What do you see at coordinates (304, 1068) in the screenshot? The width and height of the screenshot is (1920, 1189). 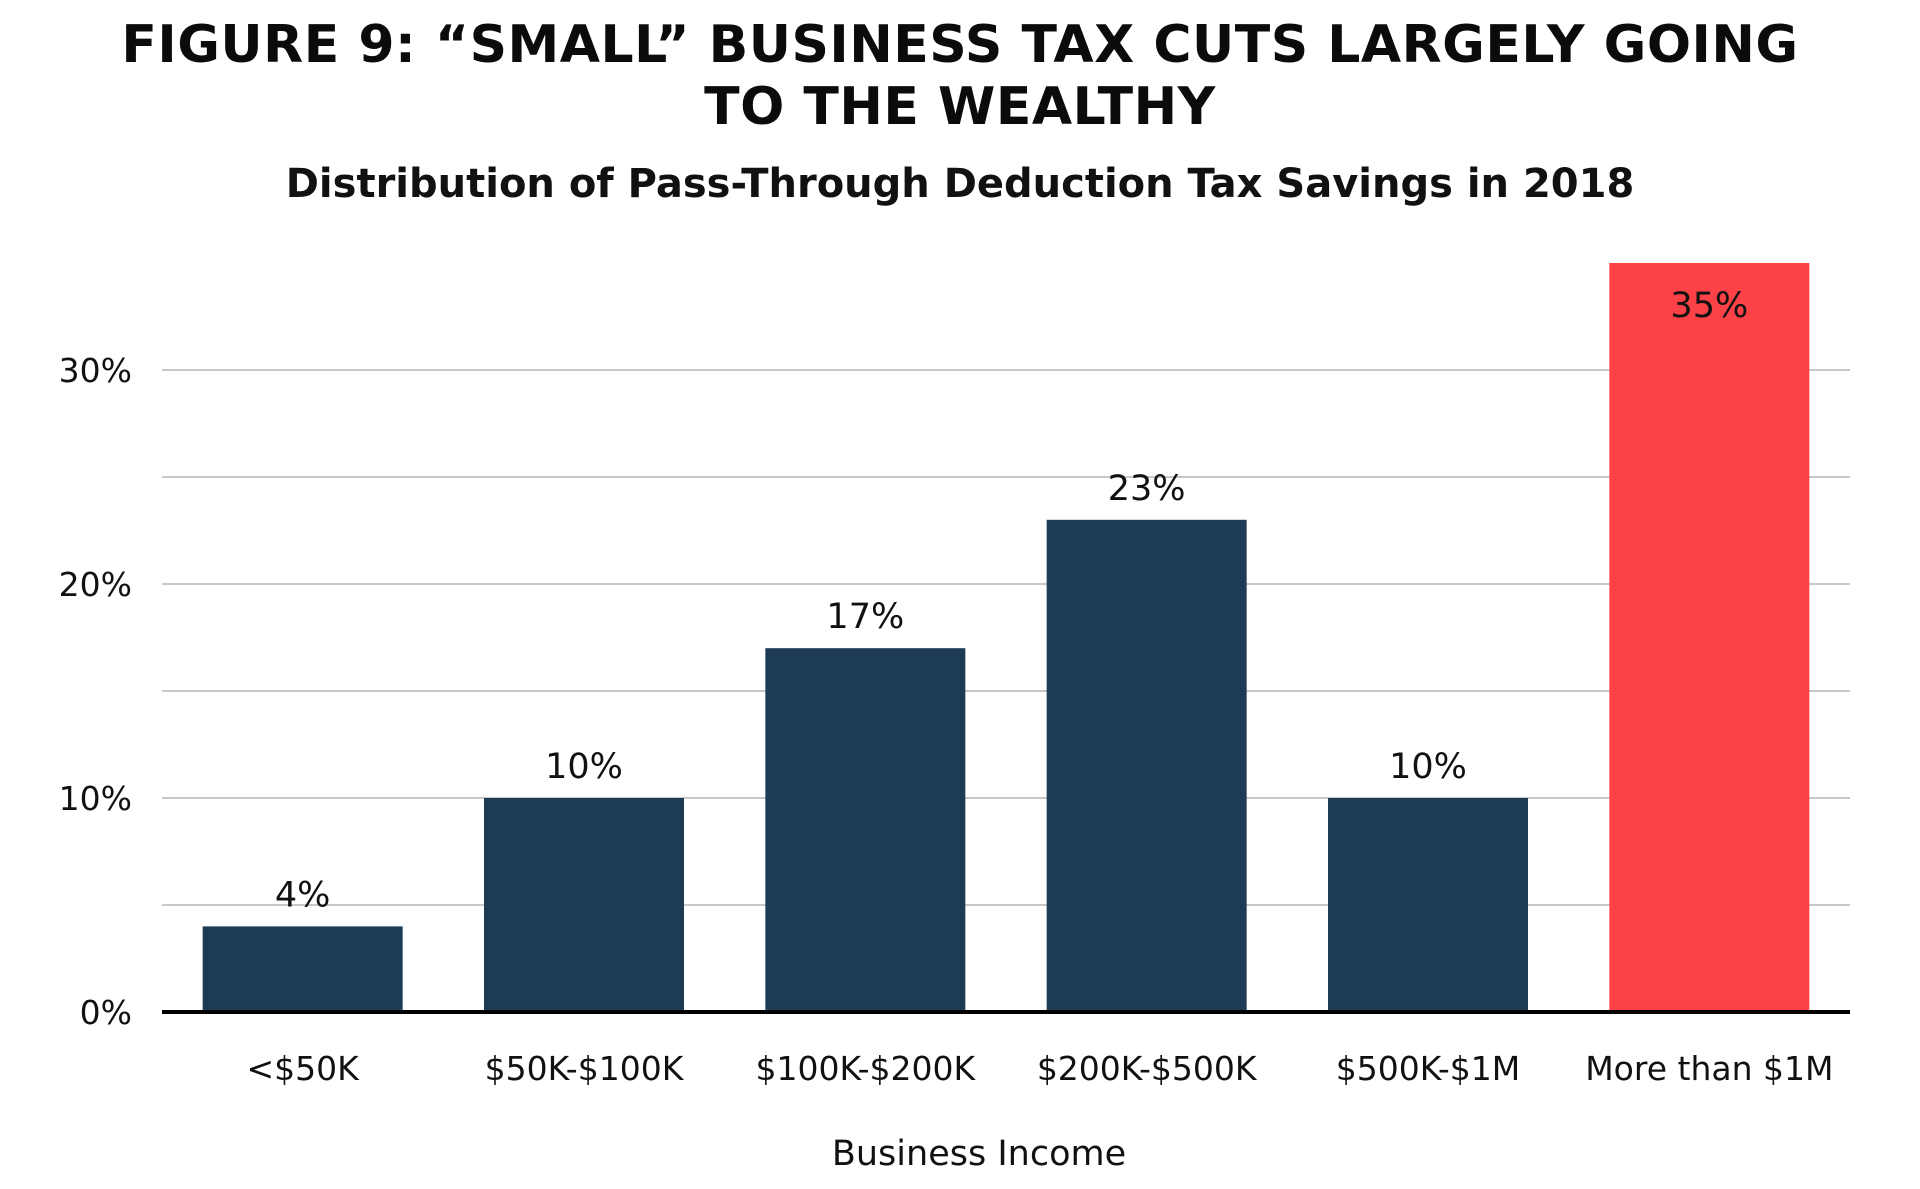 I see `x-tick-label: <$50K` at bounding box center [304, 1068].